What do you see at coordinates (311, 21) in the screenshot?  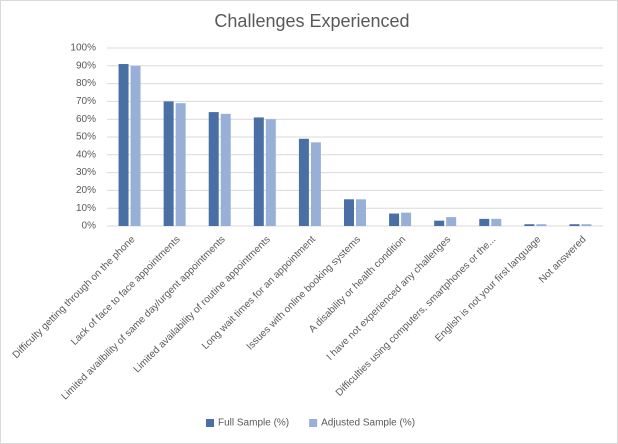 I see `chart-title: Challenges Experienced` at bounding box center [311, 21].